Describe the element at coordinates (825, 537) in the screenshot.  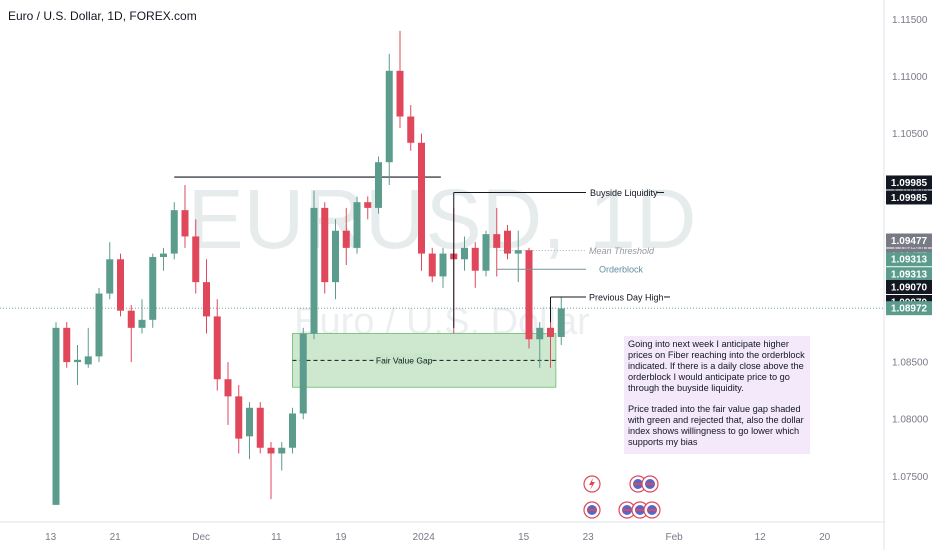
I see `x-tick-label: 20` at that location.